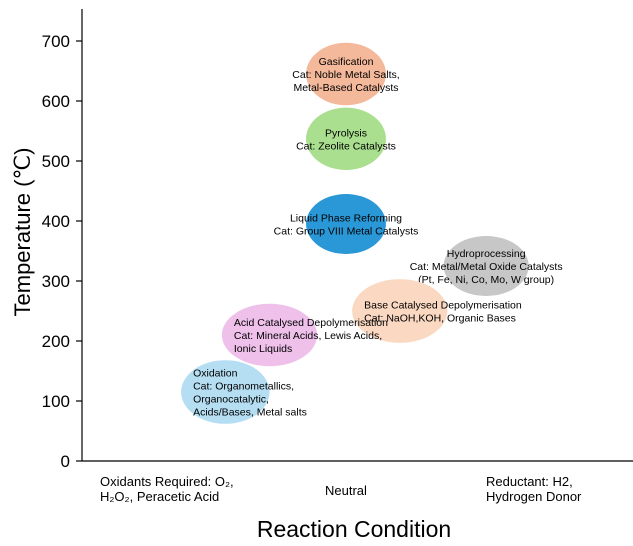 This screenshot has width=633, height=546. What do you see at coordinates (443, 306) in the screenshot?
I see `region-label-line: Base Catalysed Depolymerisation` at bounding box center [443, 306].